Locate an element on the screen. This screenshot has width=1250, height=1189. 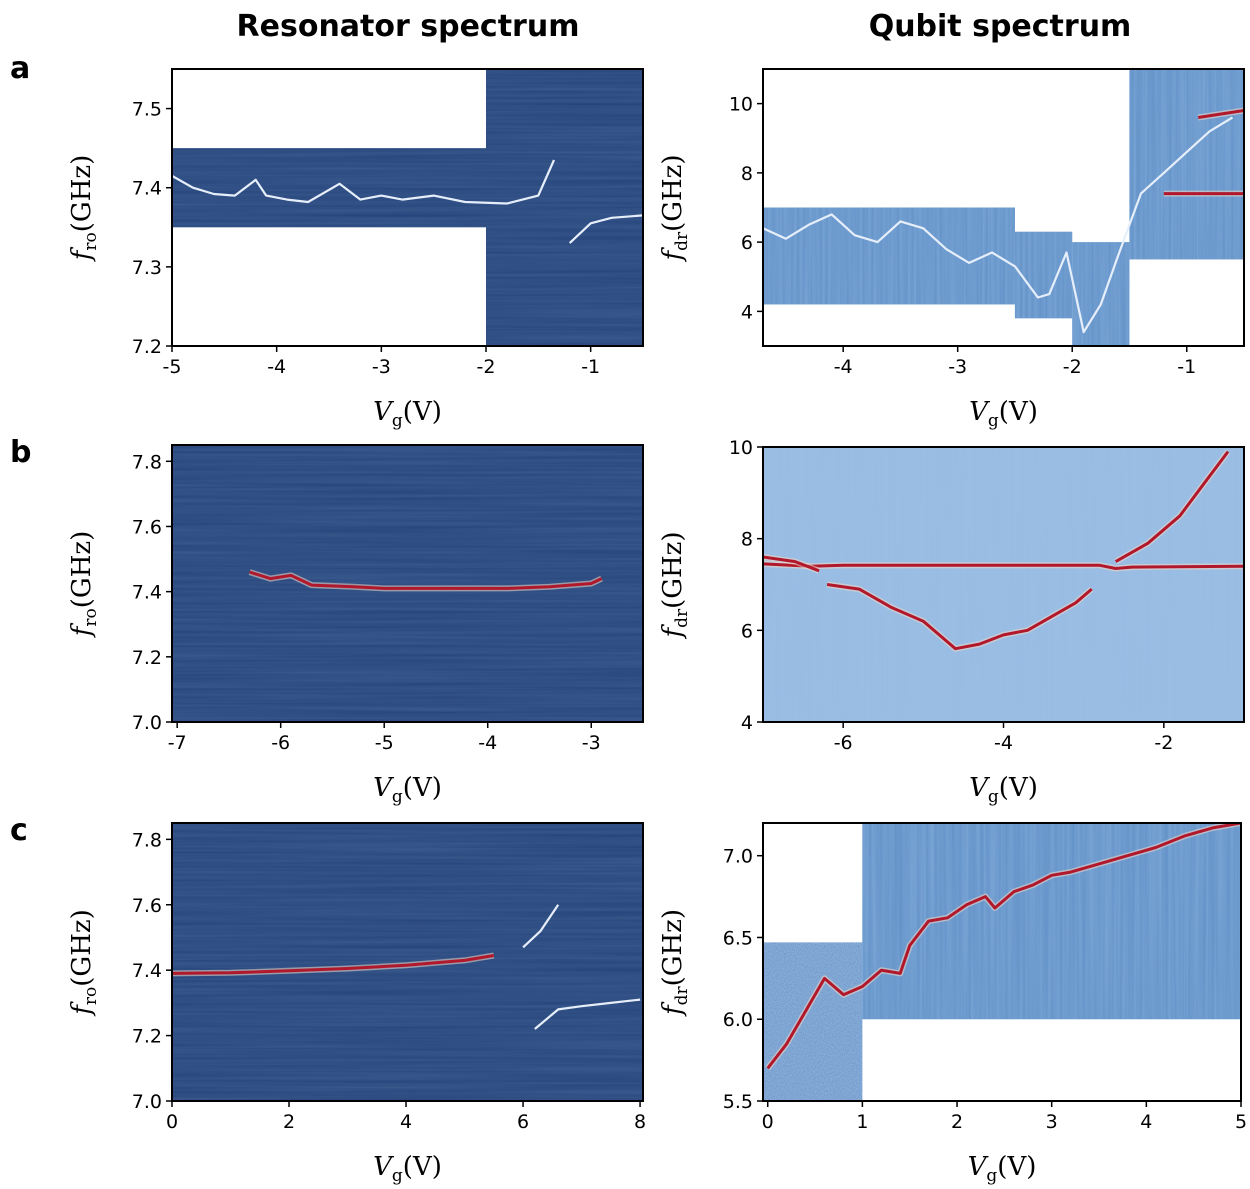
y-tick-label: 7.3 is located at coordinates (147, 268).